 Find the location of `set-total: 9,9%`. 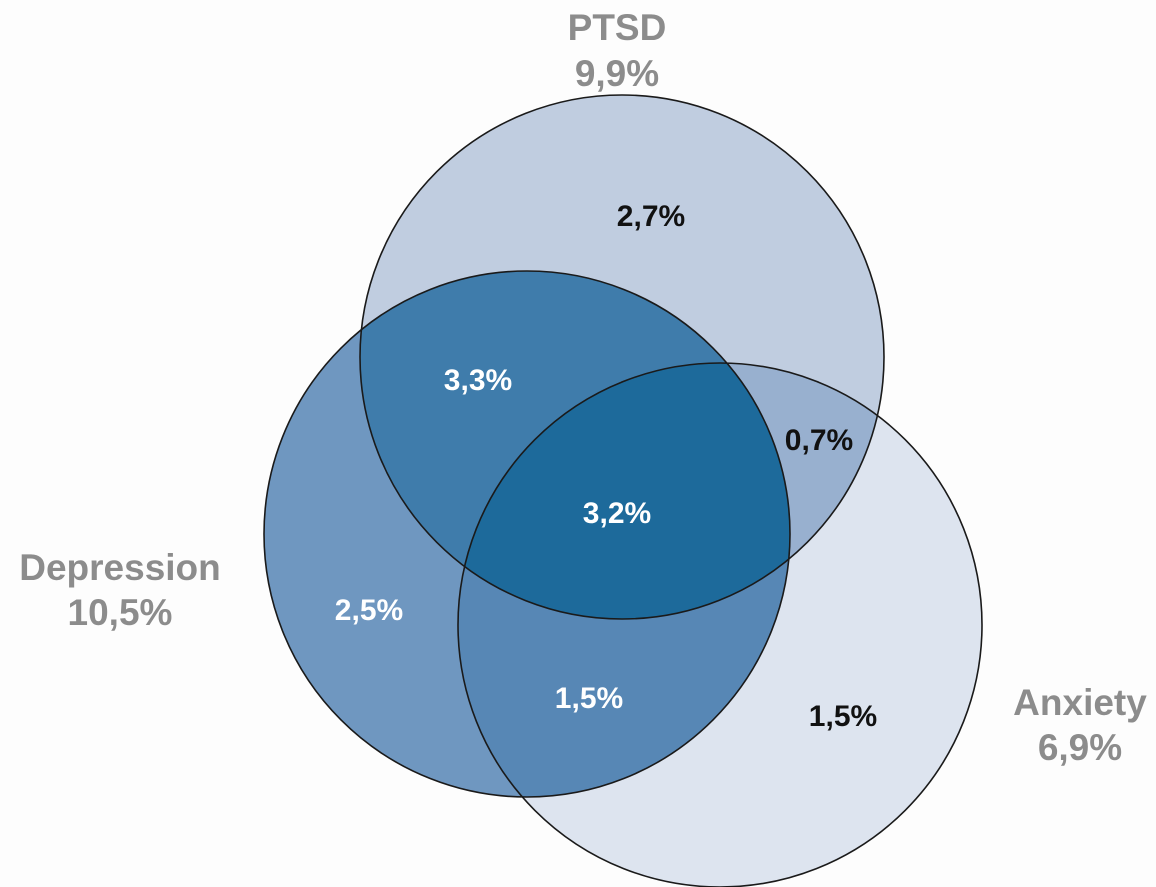

set-total: 9,9% is located at coordinates (617, 73).